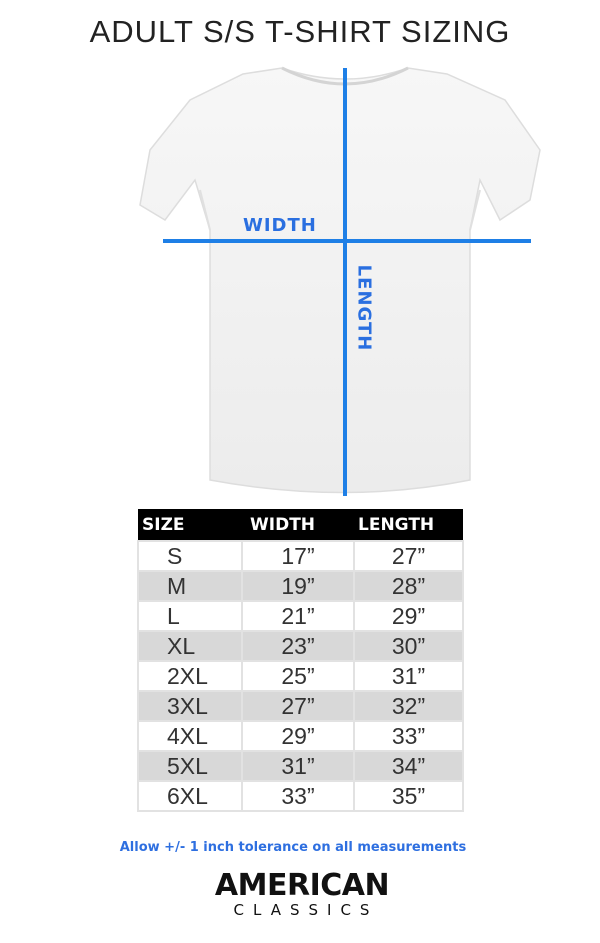 The height and width of the screenshot is (943, 600). What do you see at coordinates (408, 736) in the screenshot?
I see `length-cell: 33”` at bounding box center [408, 736].